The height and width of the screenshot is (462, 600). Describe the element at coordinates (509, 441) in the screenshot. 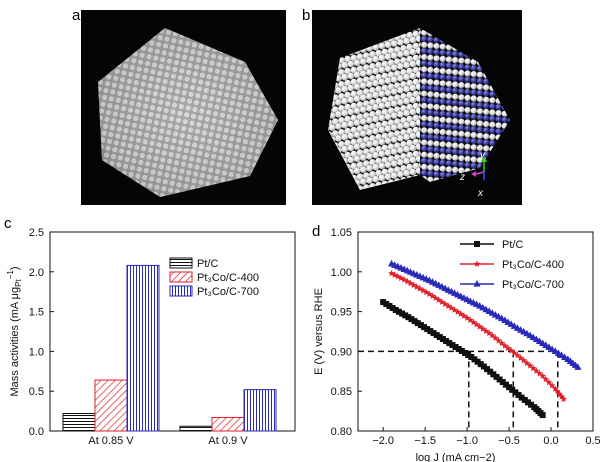

I see `x-tick-label: −0.5` at that location.